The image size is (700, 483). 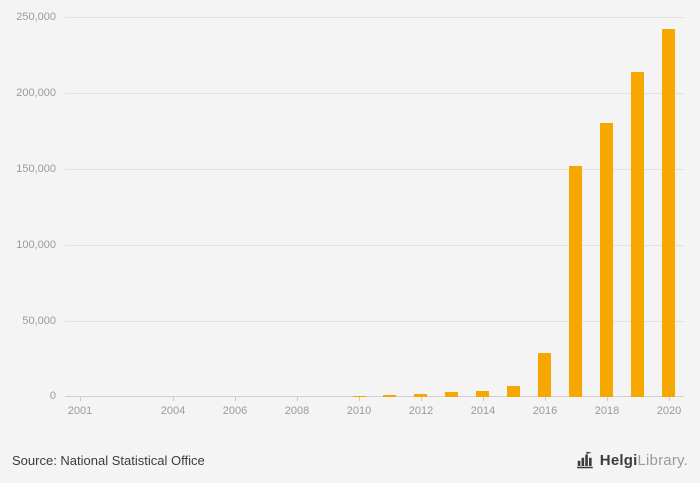 I want to click on x-tick-label: 2020, so click(x=669, y=411).